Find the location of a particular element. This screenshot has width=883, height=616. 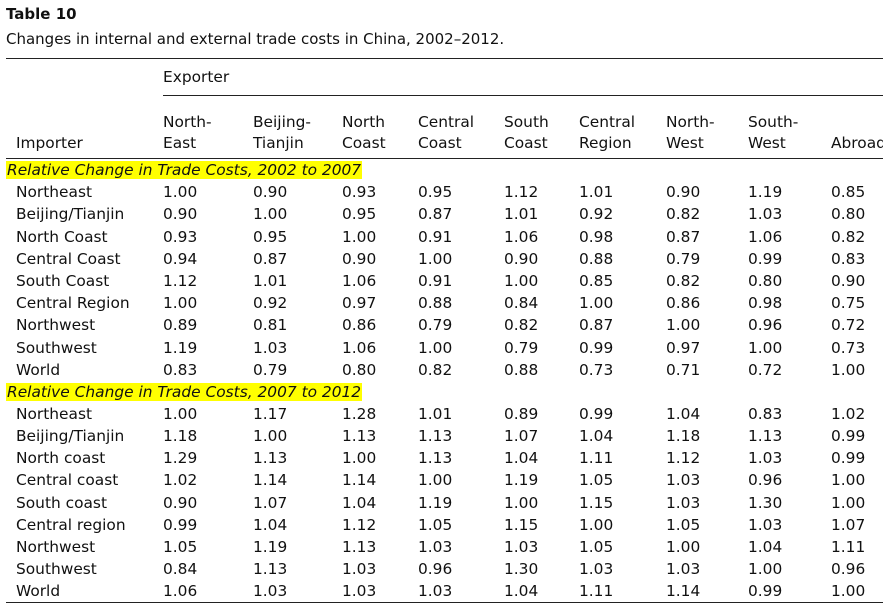

column-header: North Coast is located at coordinates (374, 127).